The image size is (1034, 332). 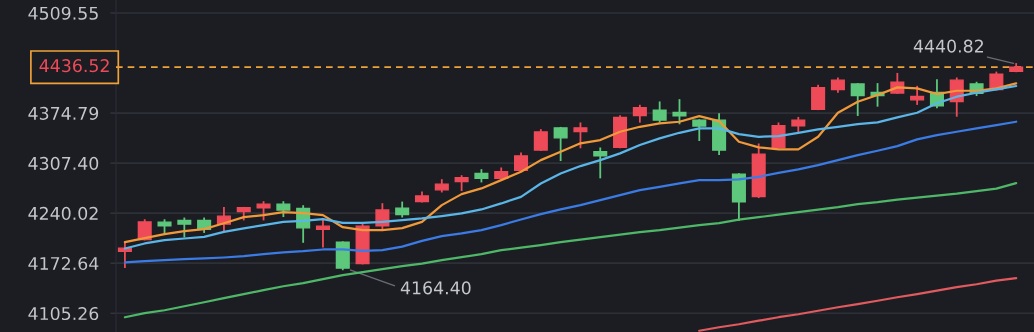 I want to click on line-series, so click(x=858, y=304).